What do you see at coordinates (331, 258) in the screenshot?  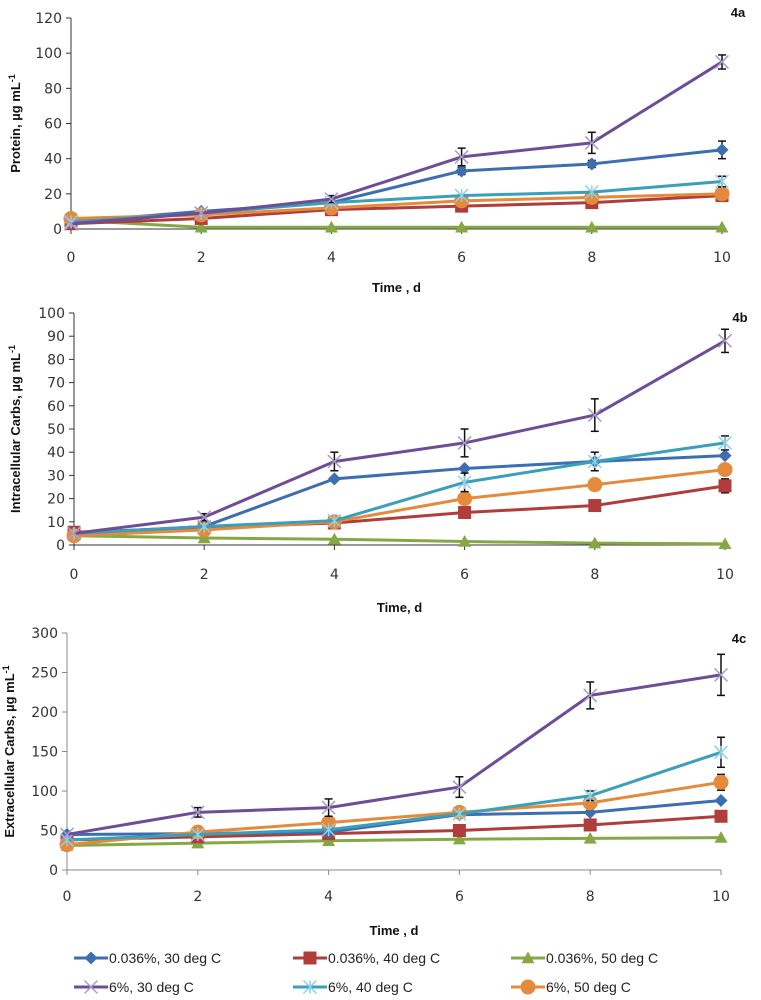 I see `x-tick-label: 4` at bounding box center [331, 258].